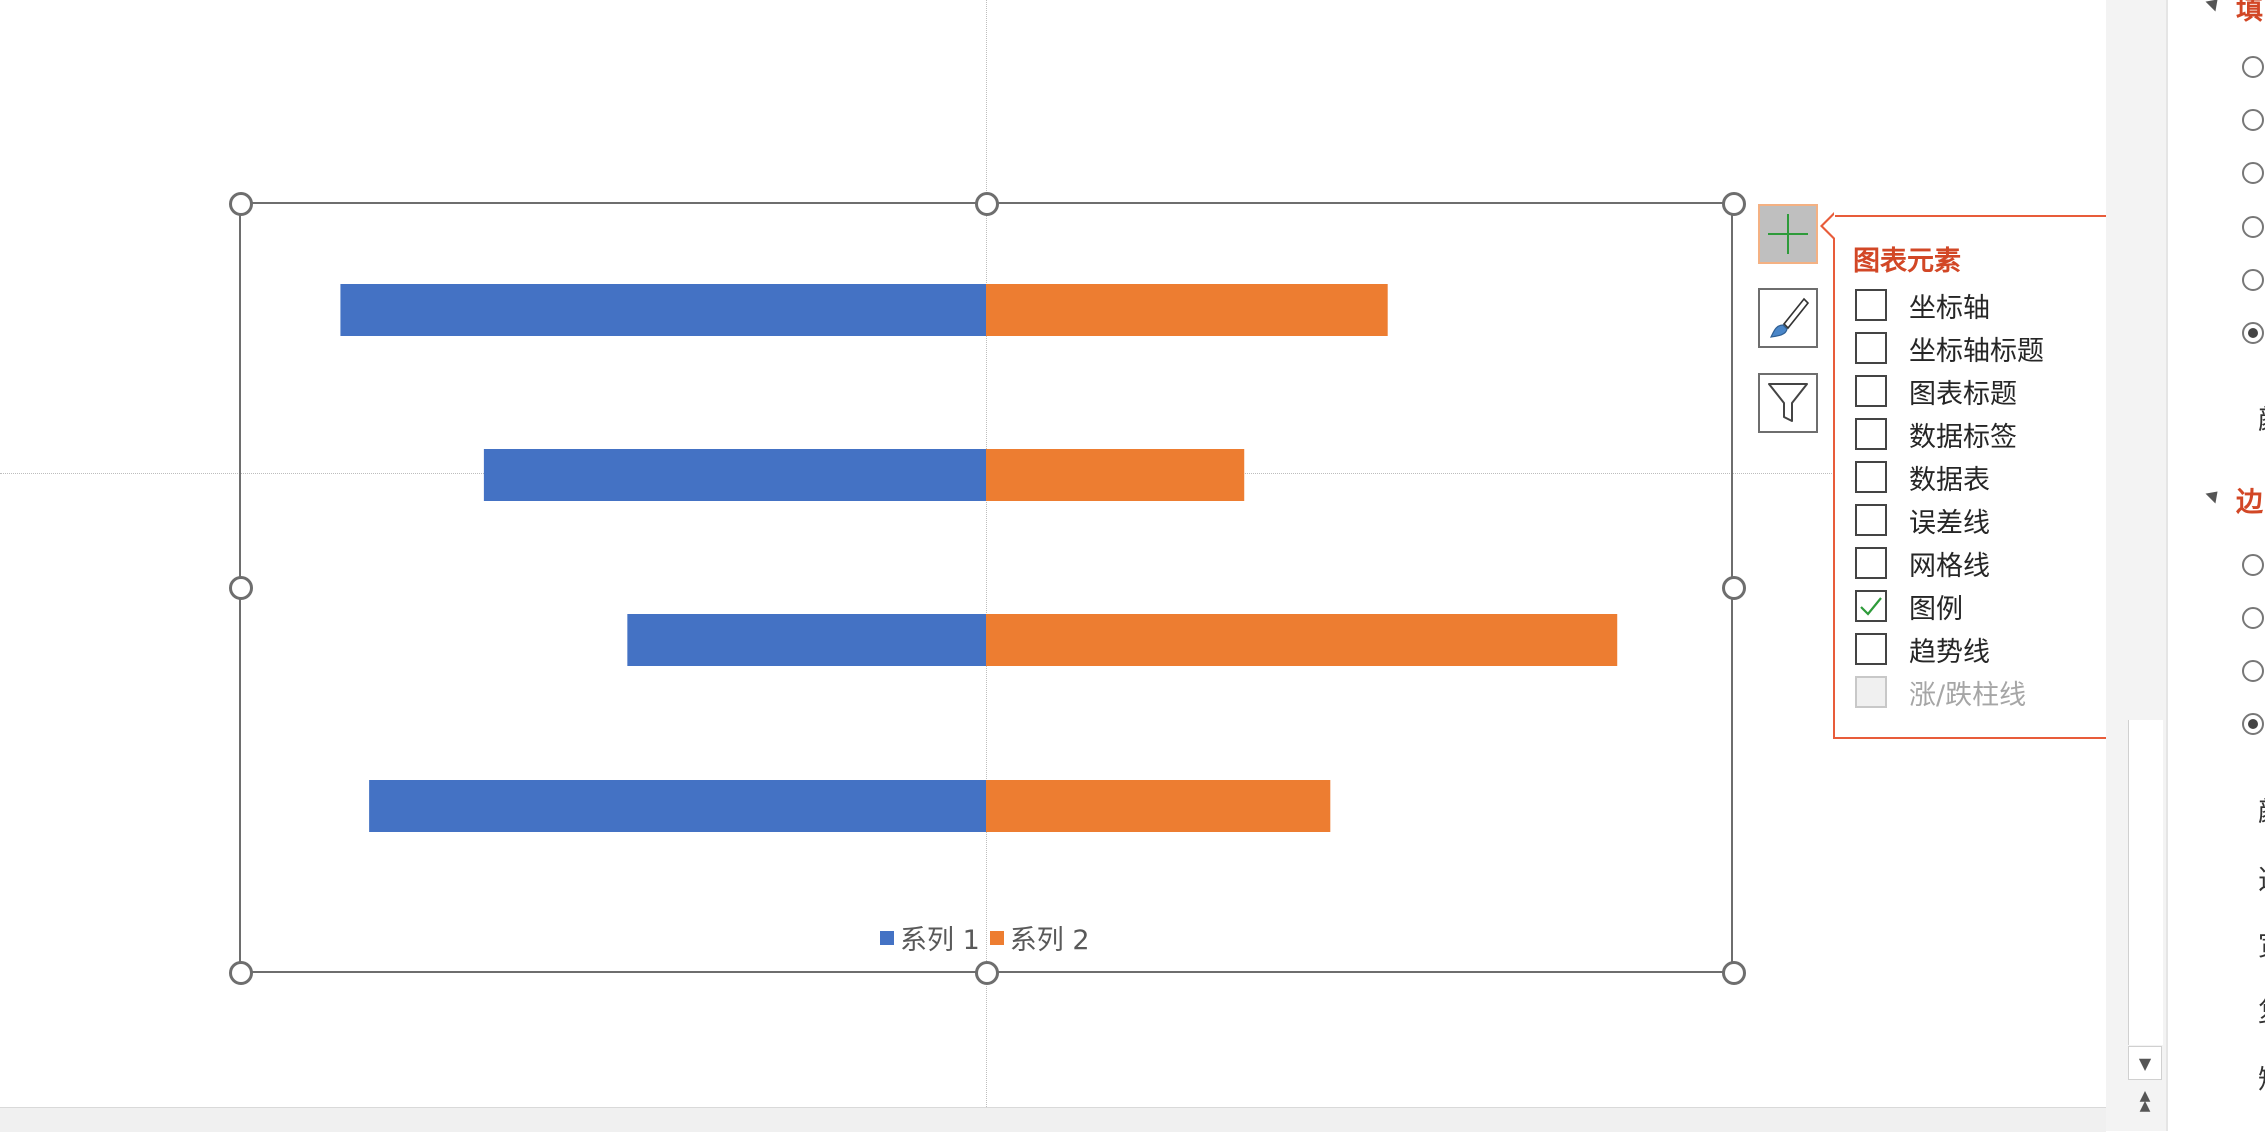 Image resolution: width=2265 pixels, height=1132 pixels. What do you see at coordinates (1963, 394) in the screenshot?
I see `chart-element-label-3: 图表标题` at bounding box center [1963, 394].